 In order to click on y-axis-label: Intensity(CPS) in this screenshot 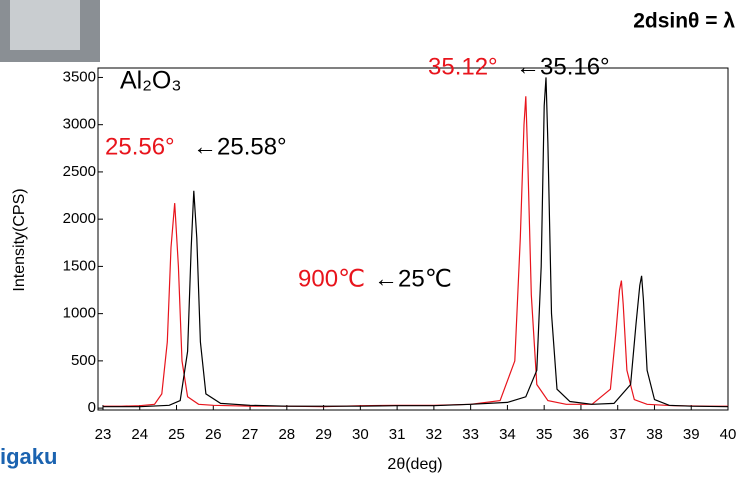, I will do `click(19, 239)`.